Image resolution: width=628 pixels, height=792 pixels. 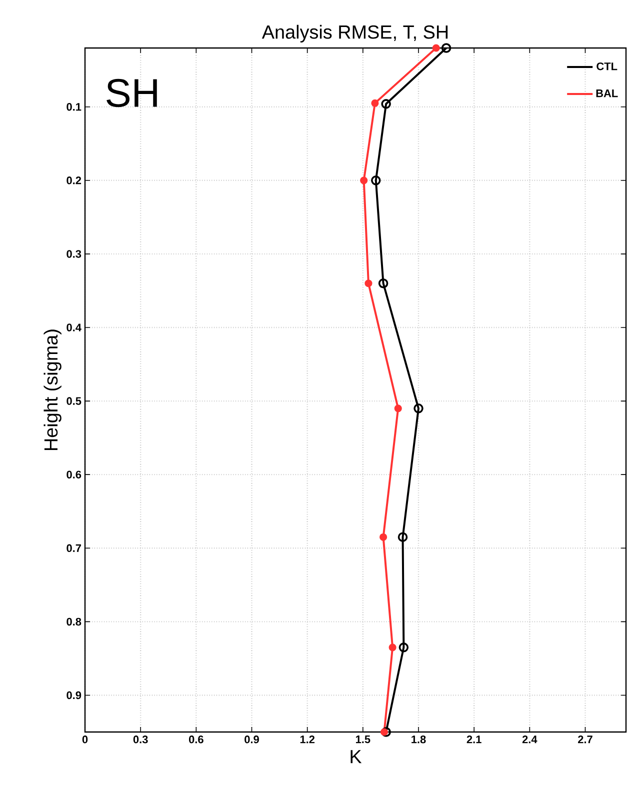 What do you see at coordinates (74, 328) in the screenshot?
I see `y-tick-label: 0.4` at bounding box center [74, 328].